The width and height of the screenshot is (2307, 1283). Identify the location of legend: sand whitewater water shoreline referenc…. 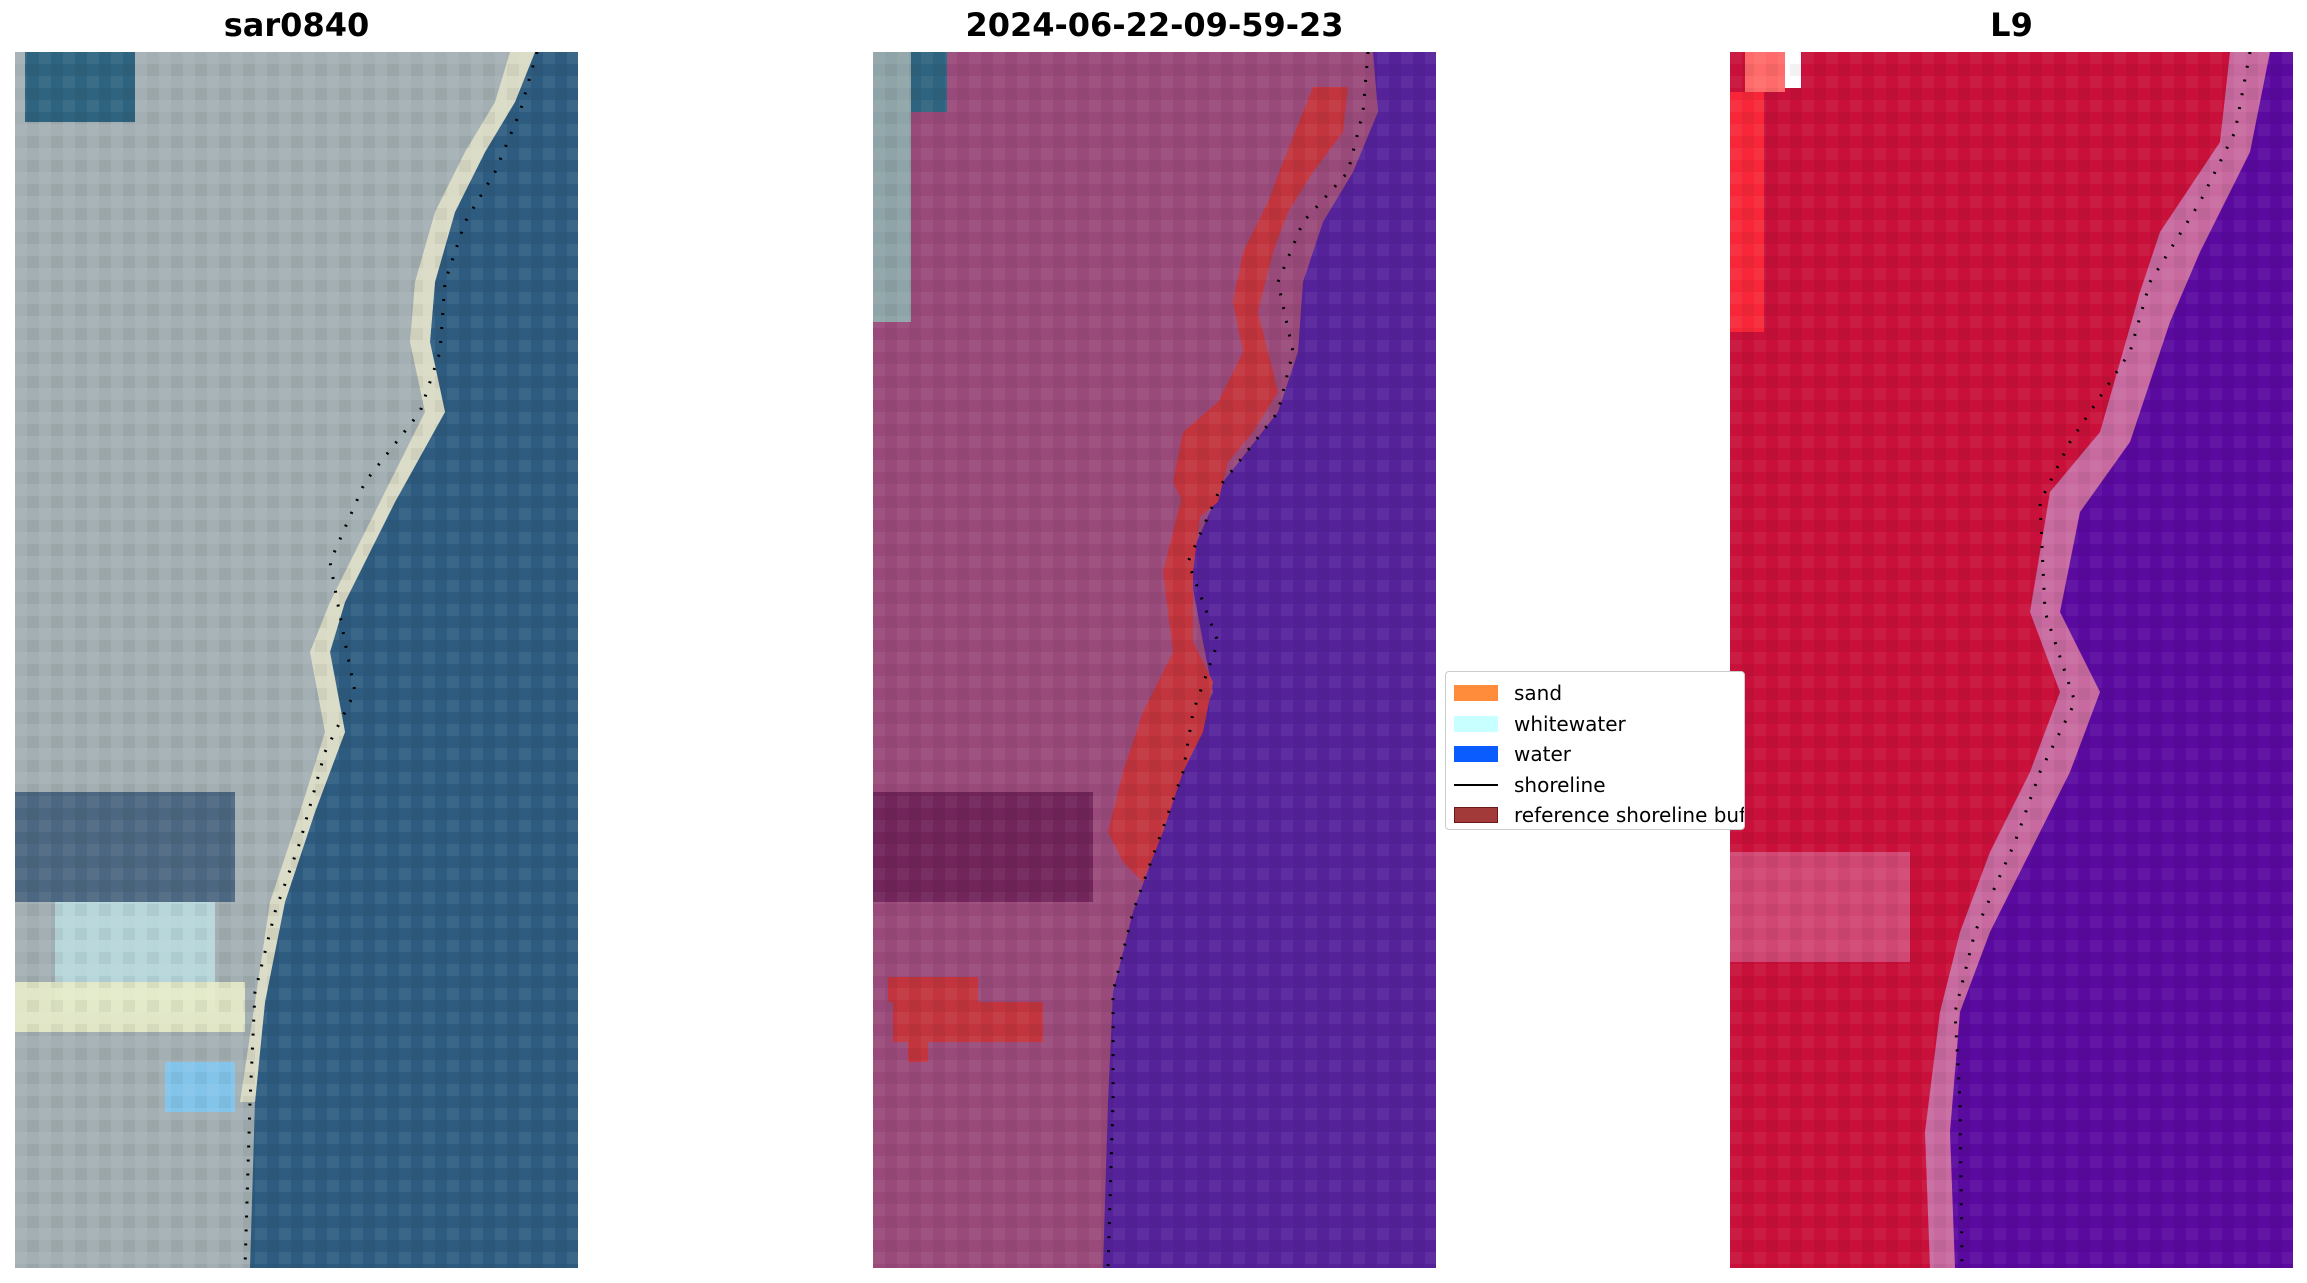
(1595, 750).